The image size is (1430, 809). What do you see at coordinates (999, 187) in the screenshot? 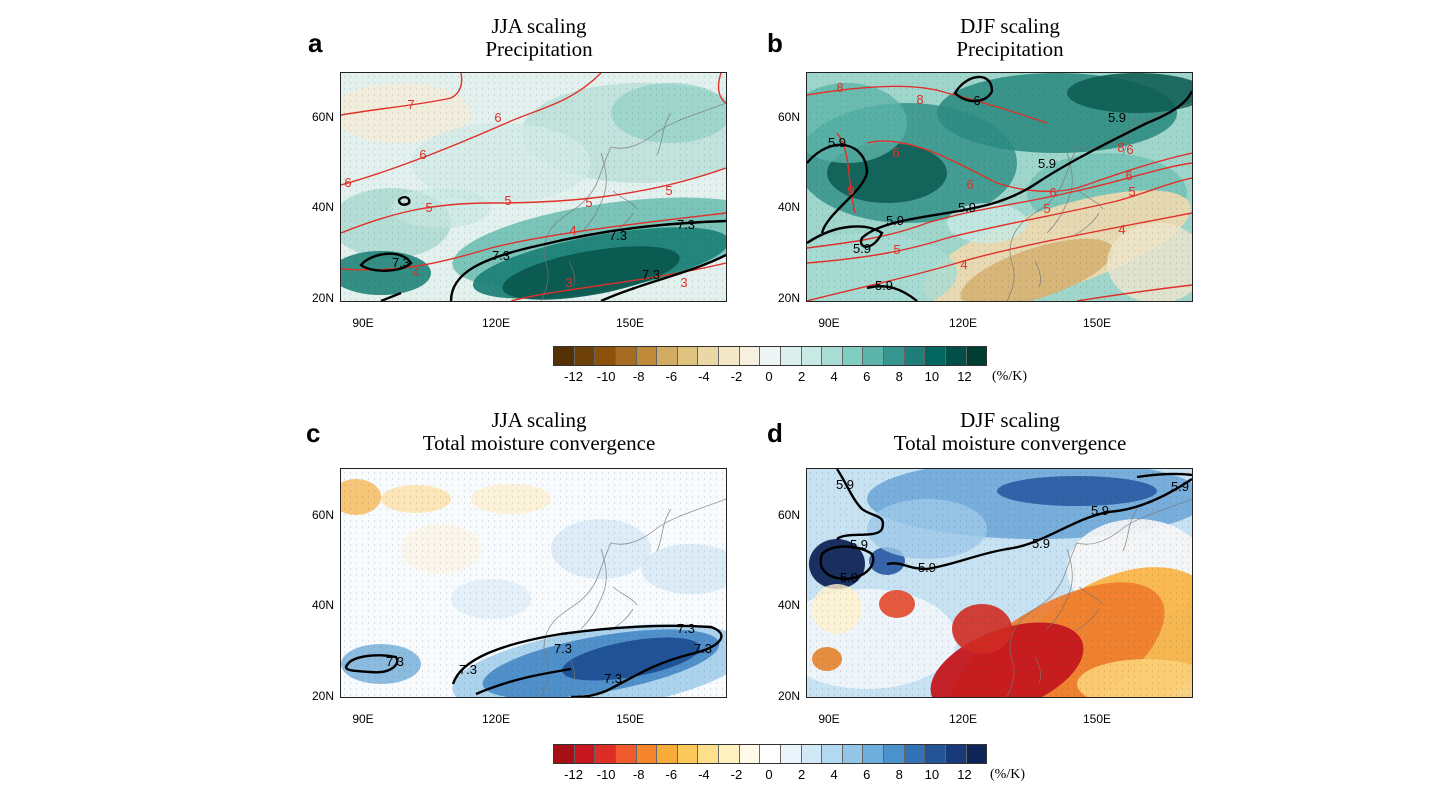
I see `map-panel-b: 8 8 9 6 6 6 6 6 5 5 5 4 4 8 6 5.9 5.9 5.9 5.9 5.9 5.9 5.9` at bounding box center [999, 187].